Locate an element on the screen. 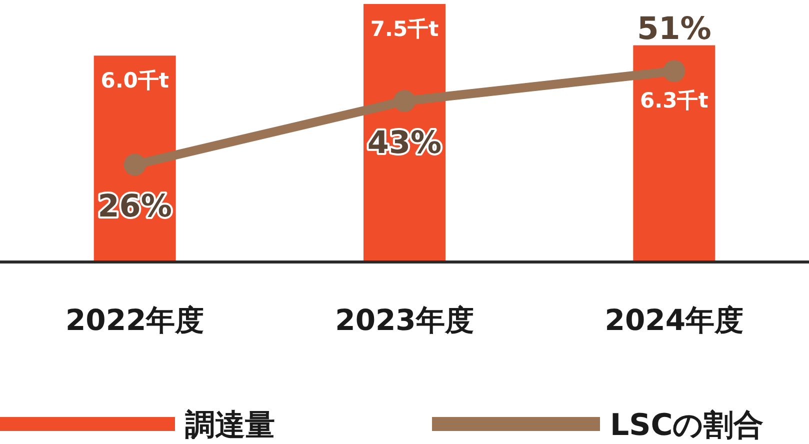 The image size is (809, 444). data-label: 51% is located at coordinates (674, 29).